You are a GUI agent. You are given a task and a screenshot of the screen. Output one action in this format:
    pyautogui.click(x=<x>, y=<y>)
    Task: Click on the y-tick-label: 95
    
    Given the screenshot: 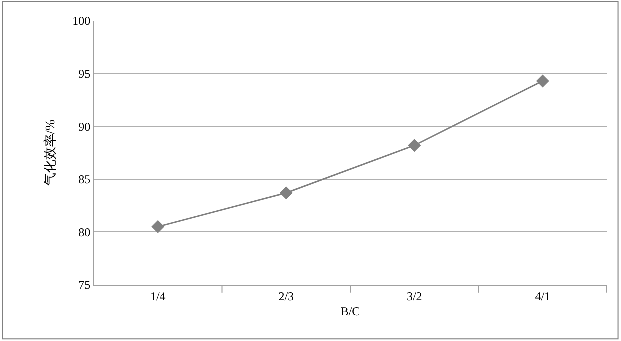 What is the action you would take?
    pyautogui.click(x=84, y=74)
    